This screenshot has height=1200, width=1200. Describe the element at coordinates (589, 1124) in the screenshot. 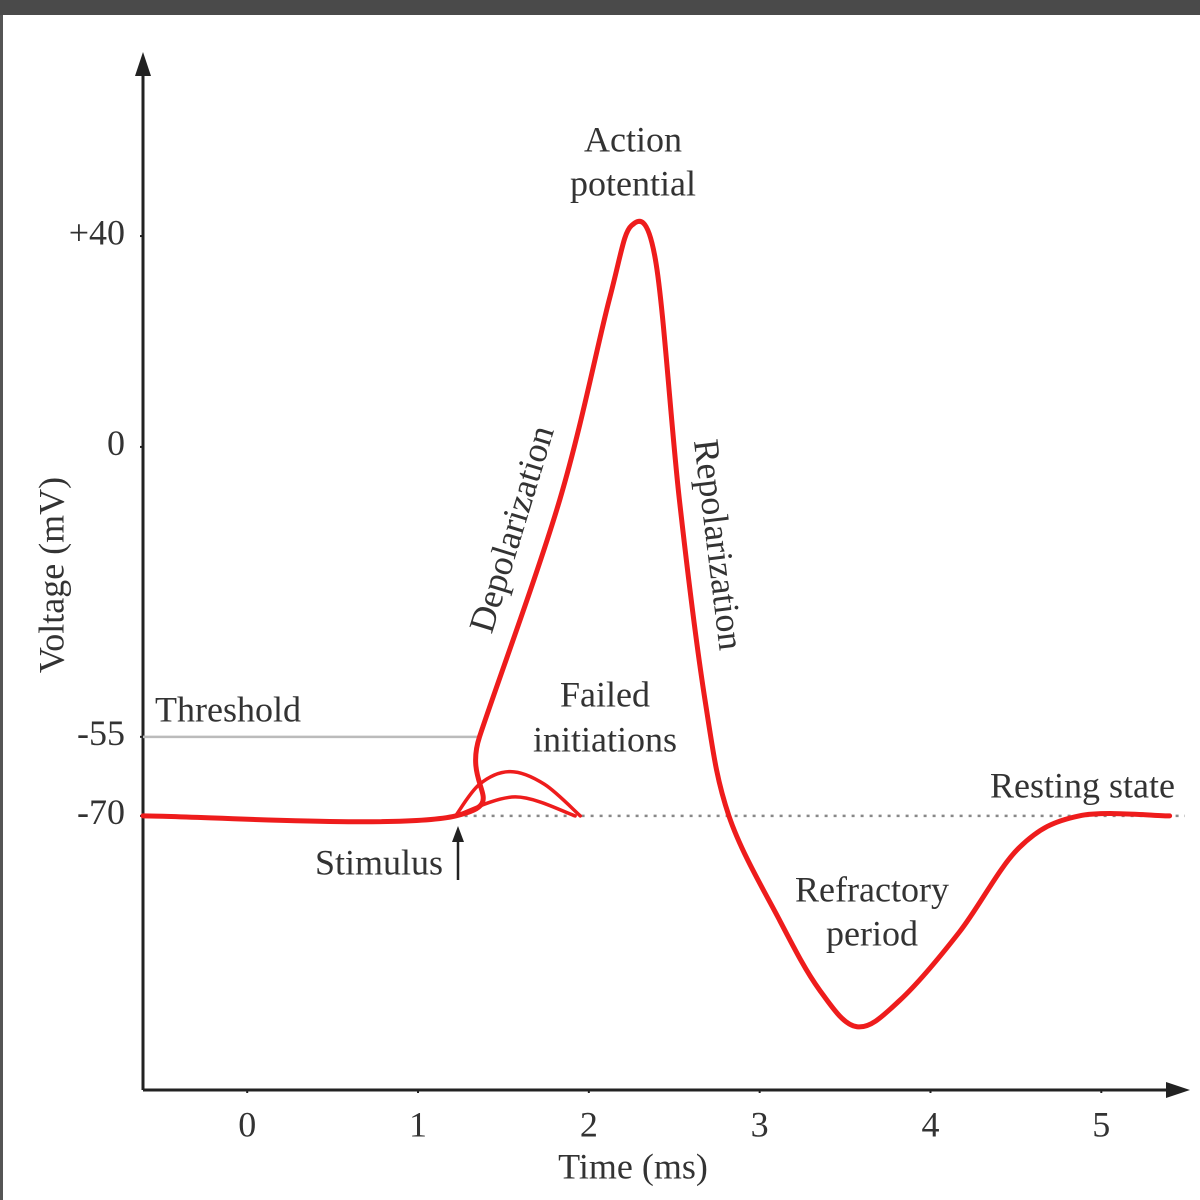

I see `x-tick-label: 2` at that location.